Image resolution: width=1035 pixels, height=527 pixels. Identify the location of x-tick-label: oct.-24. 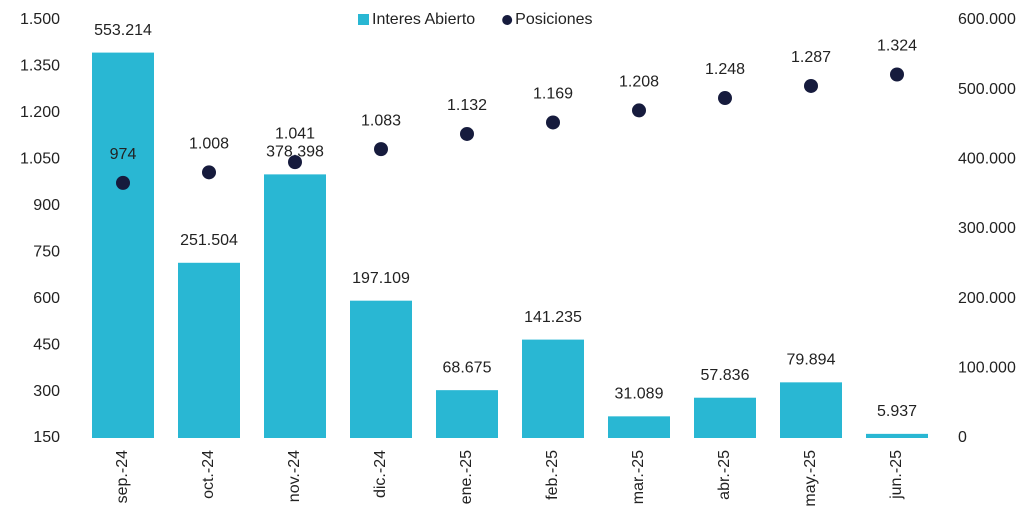
(208, 474).